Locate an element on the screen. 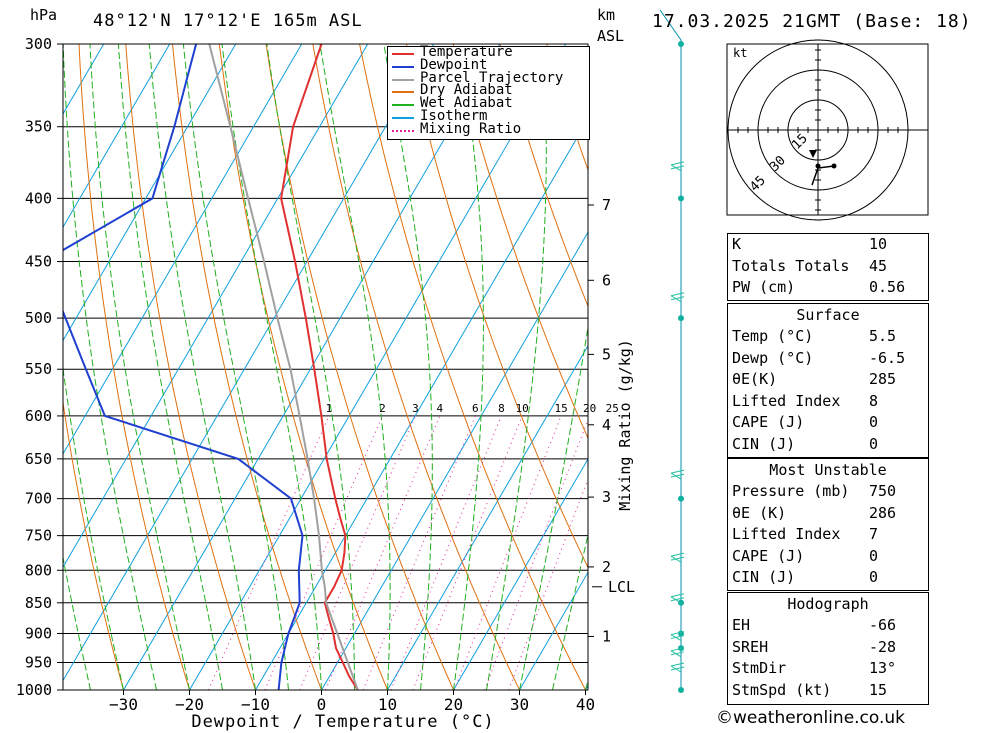 The width and height of the screenshot is (1000, 733). pressure-tick-label: 800 is located at coordinates (38, 570).